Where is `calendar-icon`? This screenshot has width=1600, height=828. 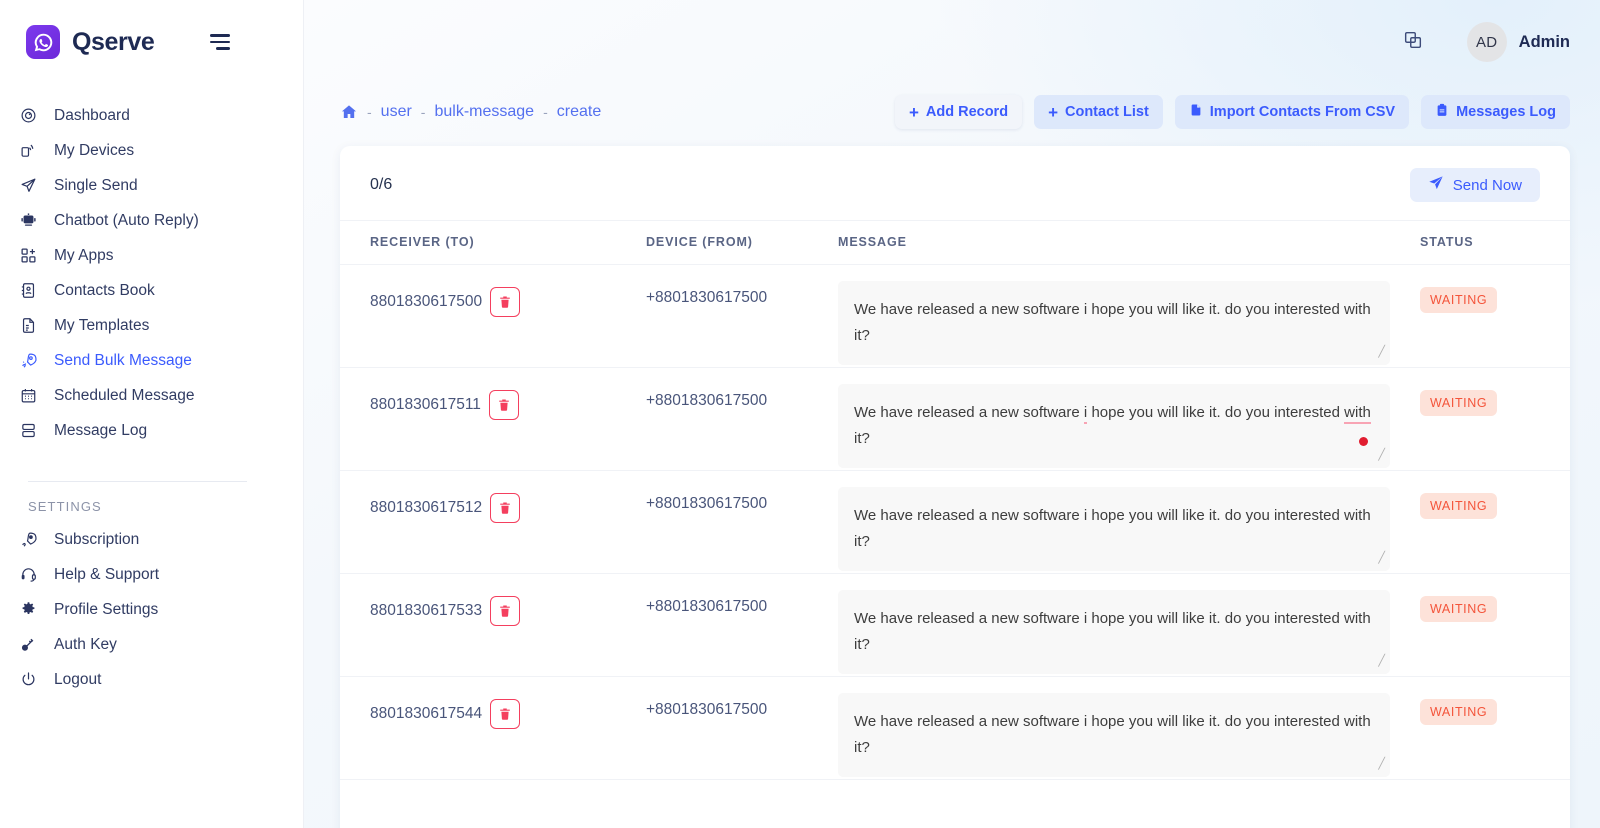
calendar-icon is located at coordinates (33, 395).